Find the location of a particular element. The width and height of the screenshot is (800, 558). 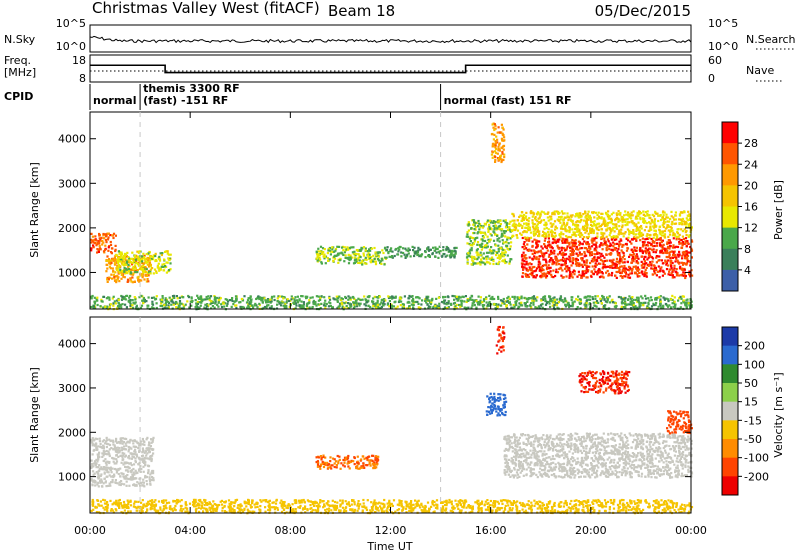

sky-noise-panel is located at coordinates (390, 38).